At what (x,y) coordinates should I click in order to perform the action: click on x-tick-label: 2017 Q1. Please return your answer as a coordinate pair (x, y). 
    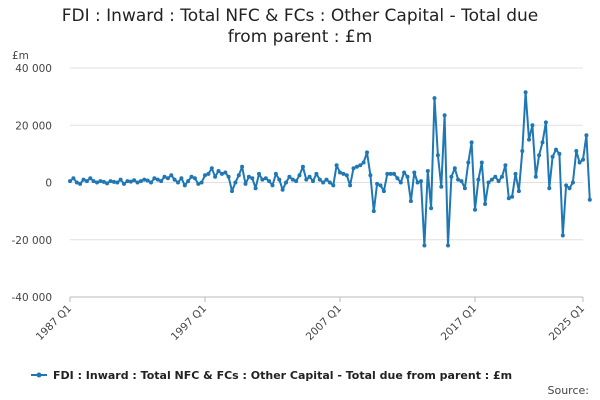
    Looking at the image, I should click on (459, 323).